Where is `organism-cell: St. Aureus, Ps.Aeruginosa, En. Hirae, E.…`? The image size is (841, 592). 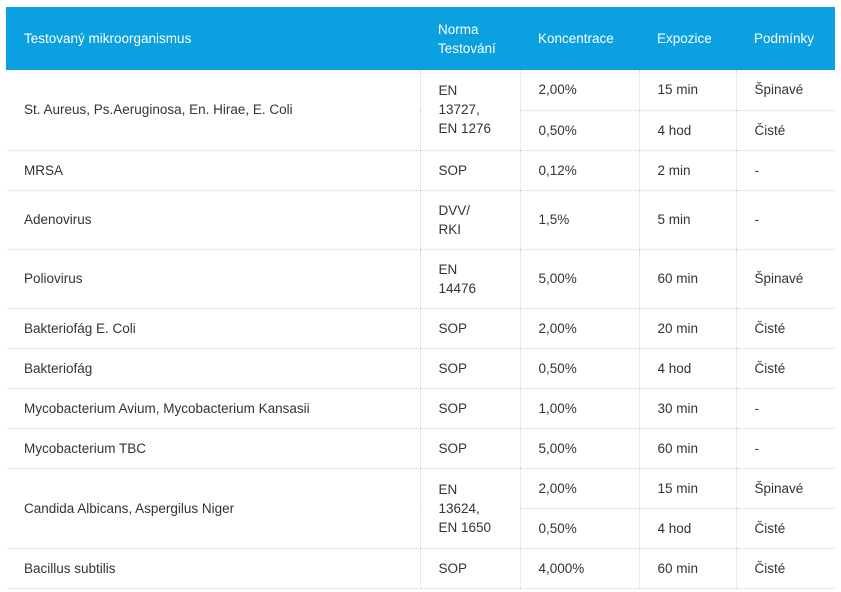 organism-cell: St. Aureus, Ps.Aeruginosa, En. Hirae, E.… is located at coordinates (213, 110).